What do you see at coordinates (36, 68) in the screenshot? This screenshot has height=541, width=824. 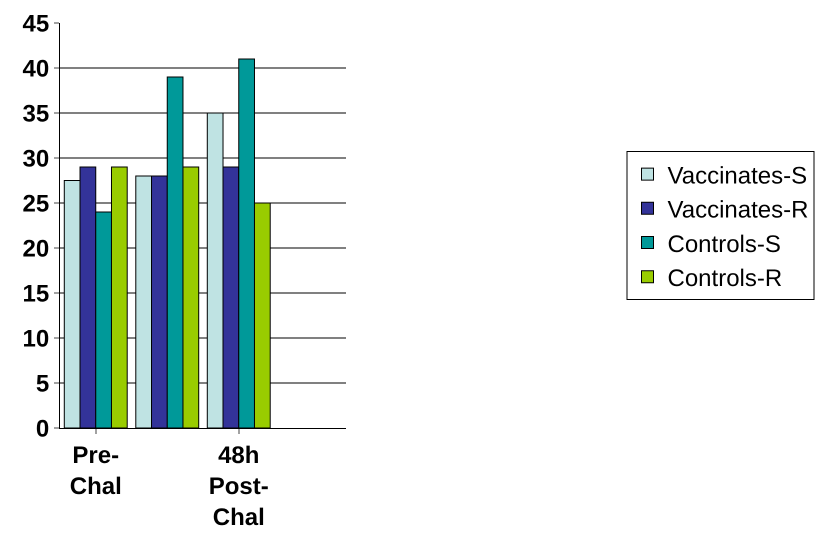 I see `y-tick-label: 40` at bounding box center [36, 68].